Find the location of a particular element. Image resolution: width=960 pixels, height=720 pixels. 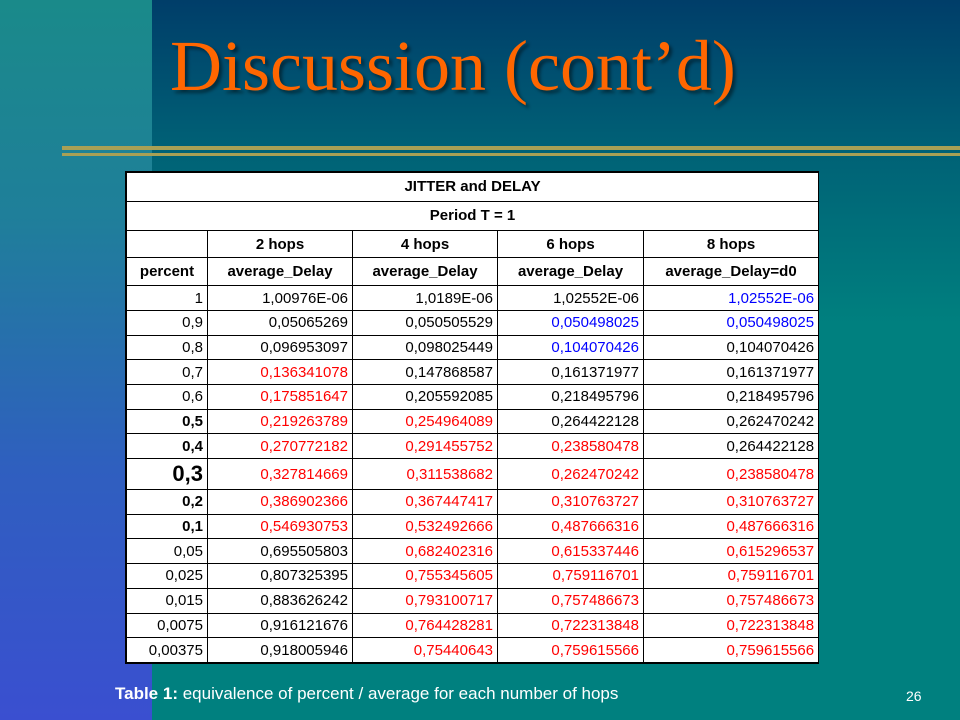

percent-cell: 0,025 is located at coordinates (167, 576).